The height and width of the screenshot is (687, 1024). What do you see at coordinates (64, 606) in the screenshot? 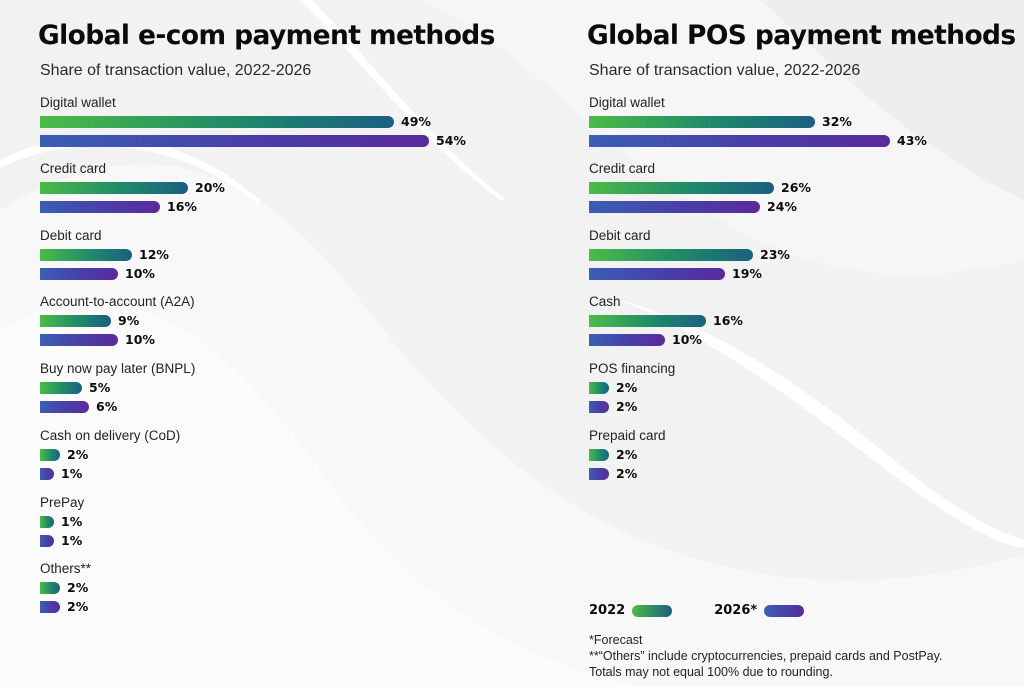
I see `bar-row-2026: 2%` at bounding box center [64, 606].